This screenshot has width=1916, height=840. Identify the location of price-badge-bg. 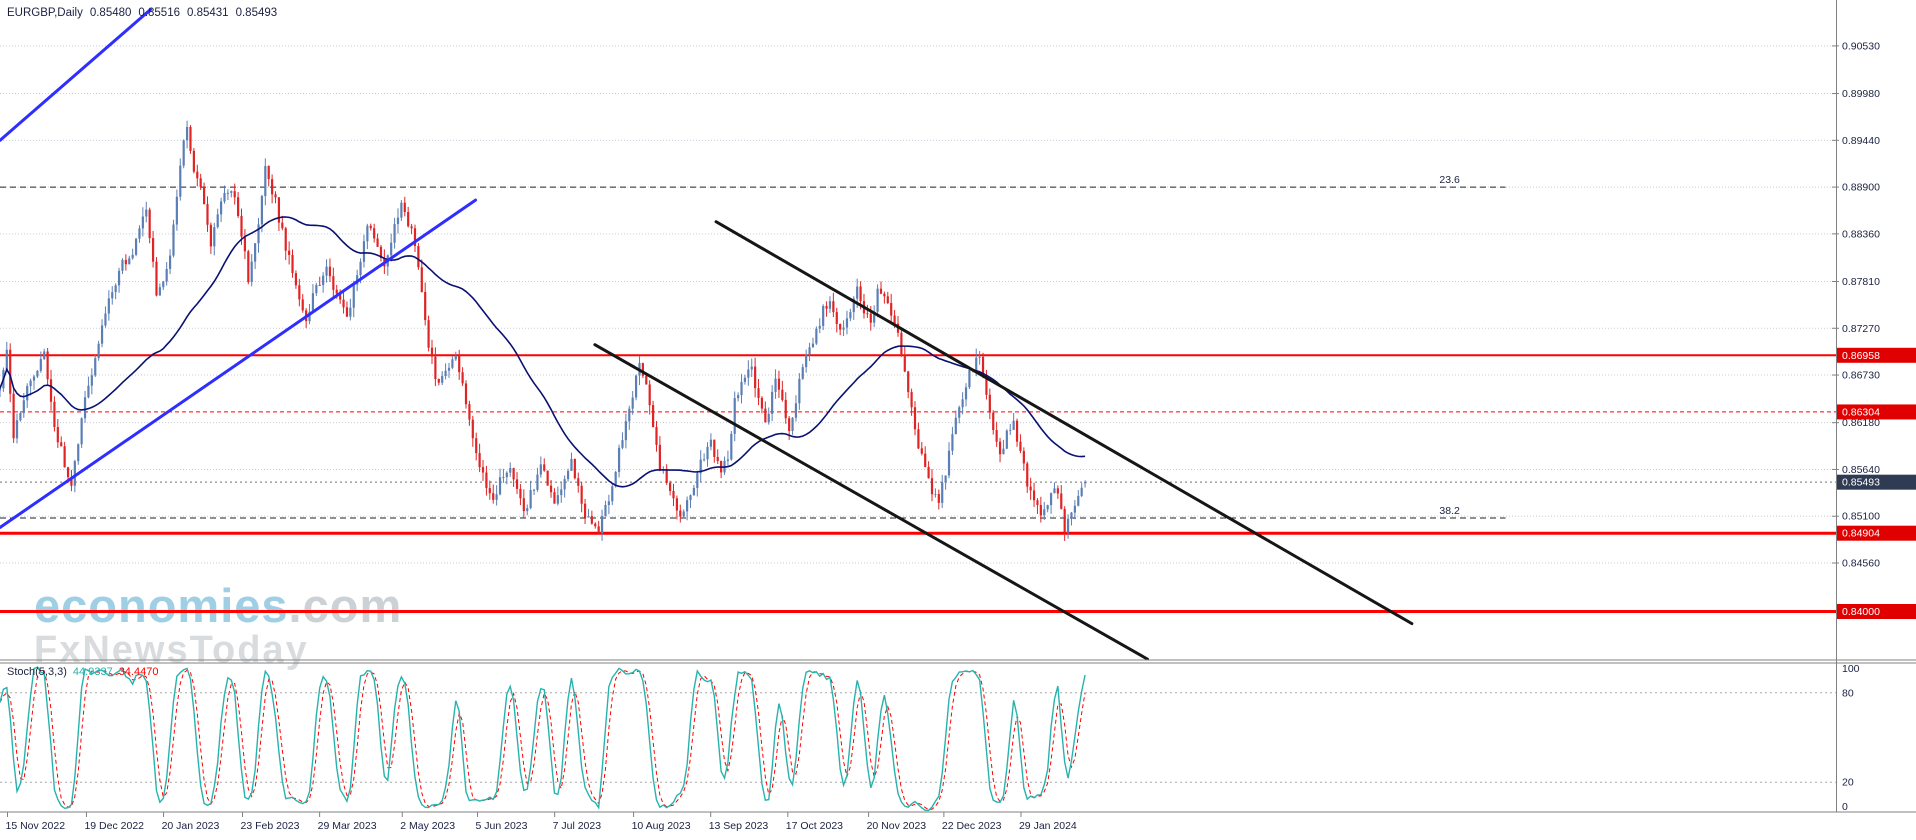
(1876, 355).